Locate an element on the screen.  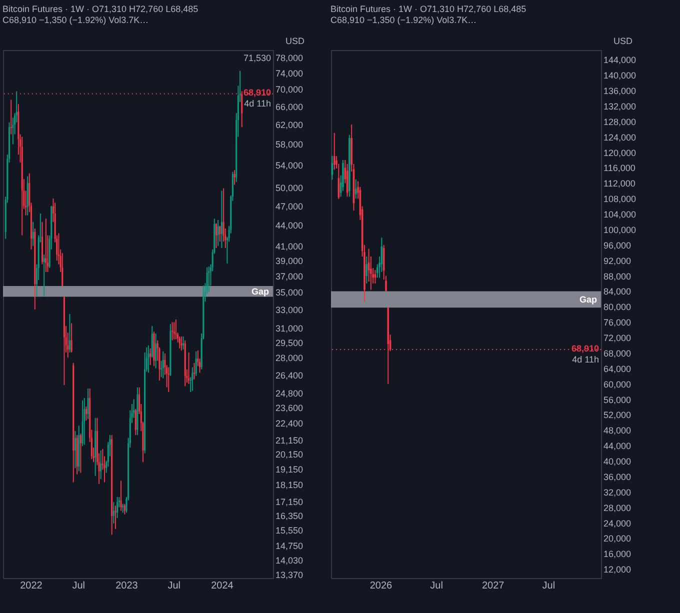
y-tick-label: 60,000 is located at coordinates (618, 384).